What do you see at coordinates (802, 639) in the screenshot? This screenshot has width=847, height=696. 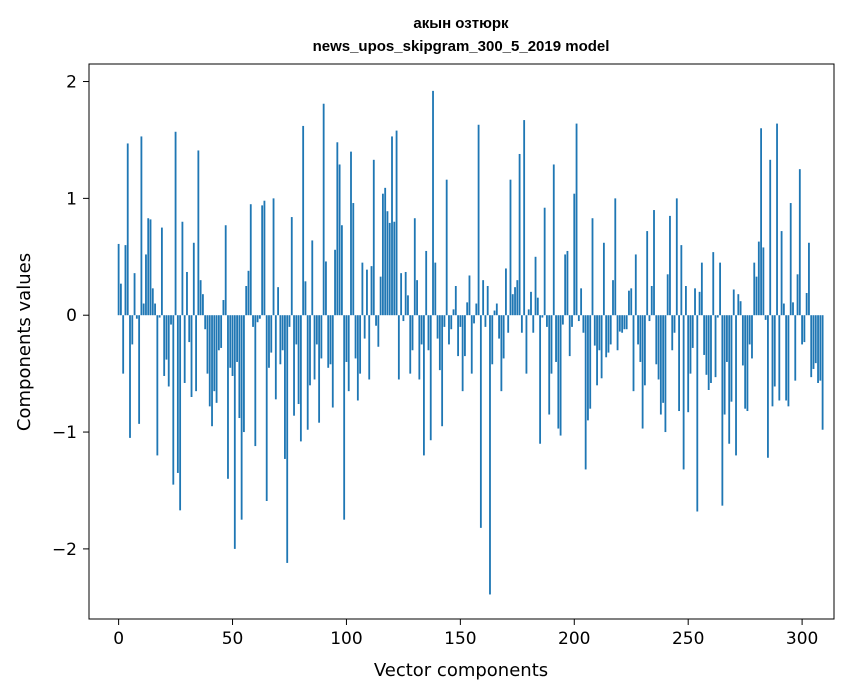 I see `x-tick-label: 300` at bounding box center [802, 639].